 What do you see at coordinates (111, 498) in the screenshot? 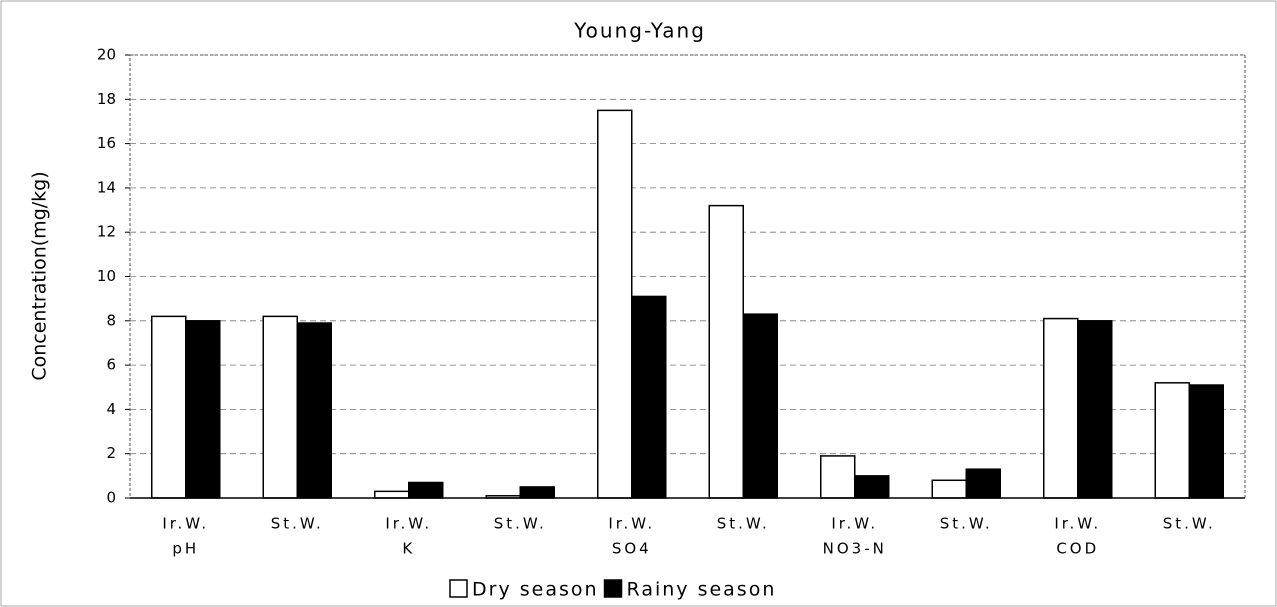
I see `y-tick-label: 0` at bounding box center [111, 498].